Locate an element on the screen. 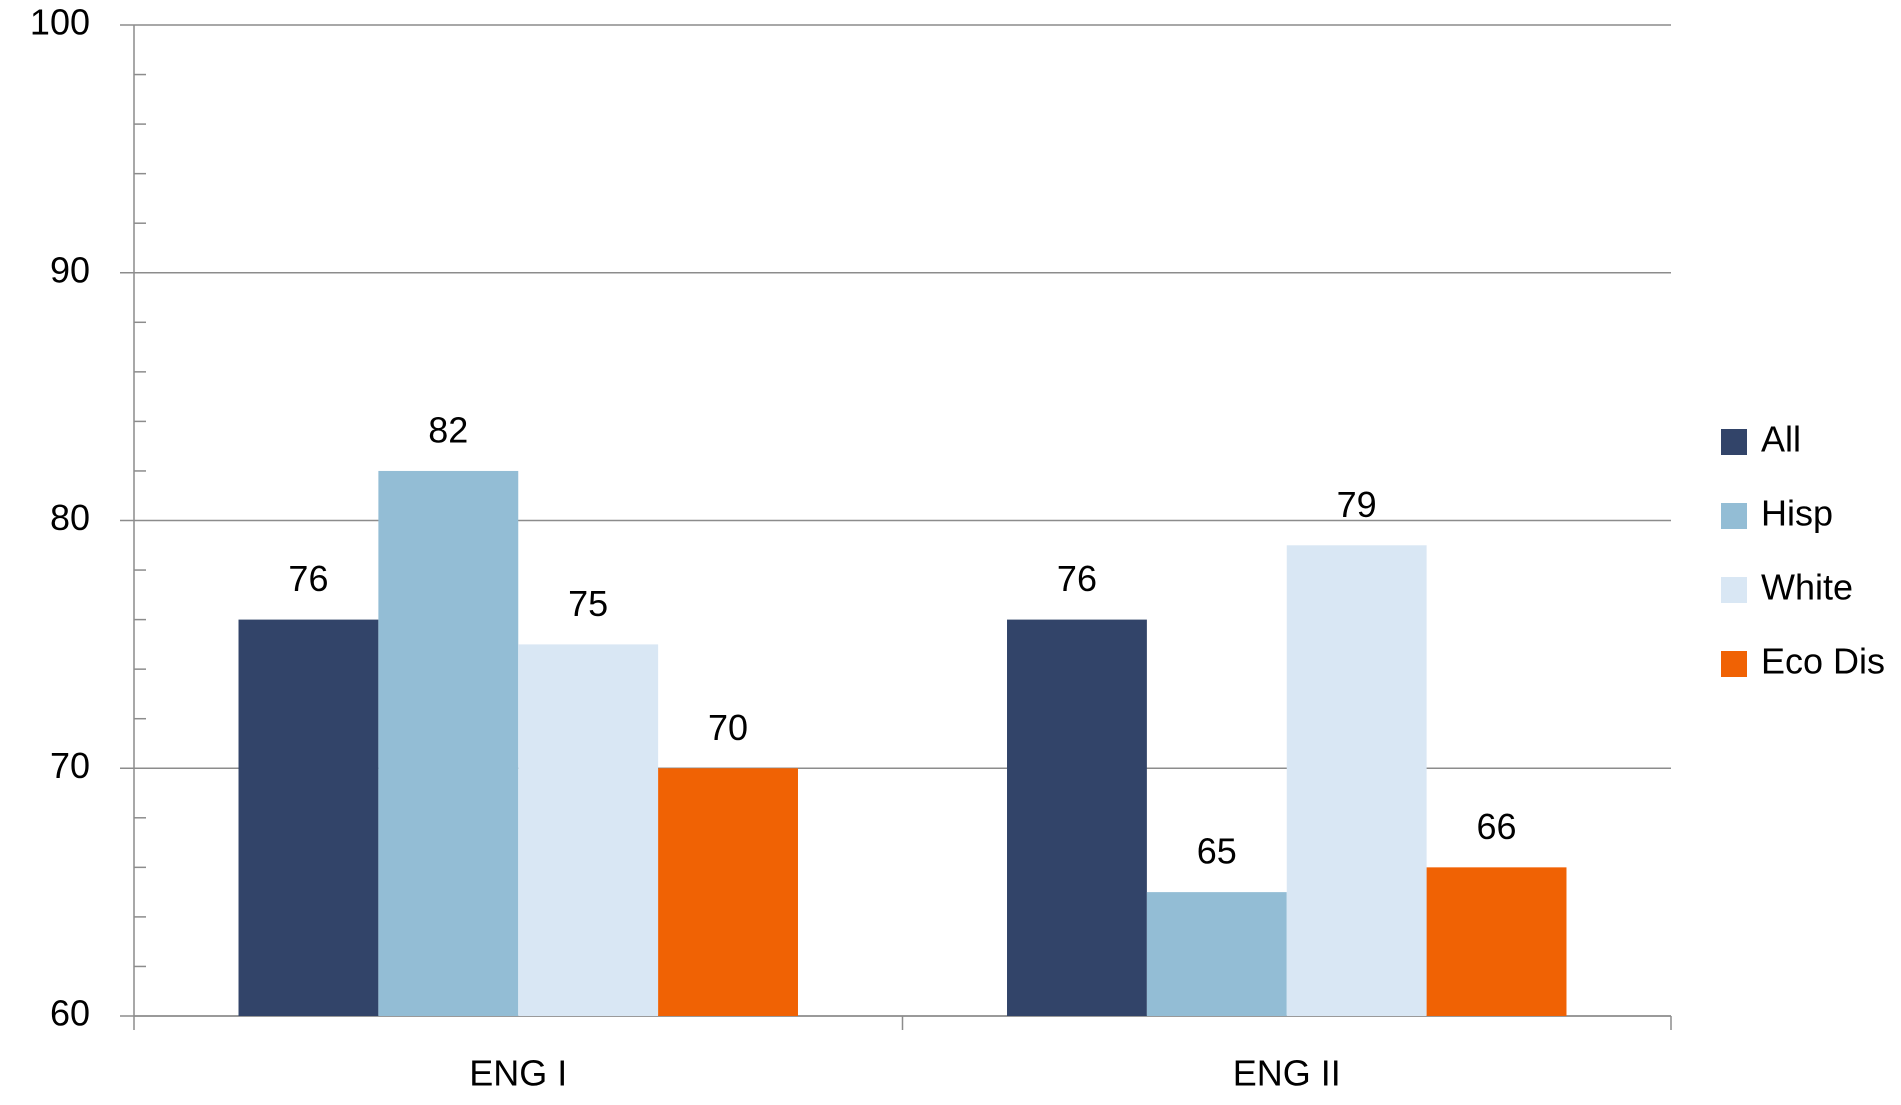 This screenshot has height=1105, width=1901. y-tick-label: 70 is located at coordinates (70, 765).